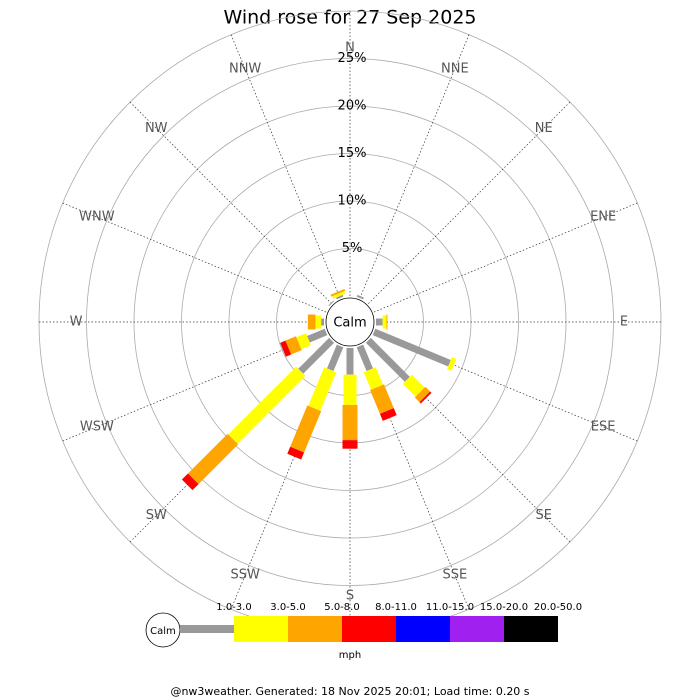  What do you see at coordinates (504, 607) in the screenshot?
I see `legend-label: 15.0-20.0` at bounding box center [504, 607].